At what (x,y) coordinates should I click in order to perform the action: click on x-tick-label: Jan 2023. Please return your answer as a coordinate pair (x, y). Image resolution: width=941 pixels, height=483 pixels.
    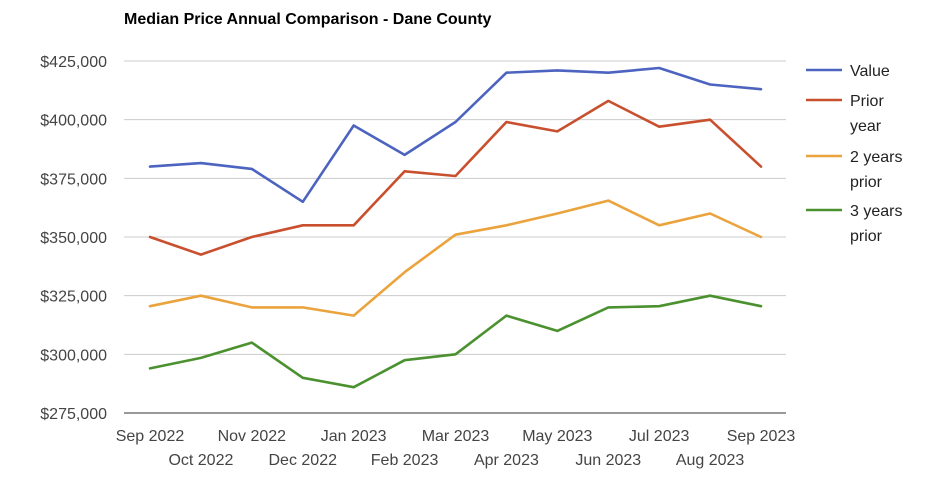
    Looking at the image, I should click on (354, 436).